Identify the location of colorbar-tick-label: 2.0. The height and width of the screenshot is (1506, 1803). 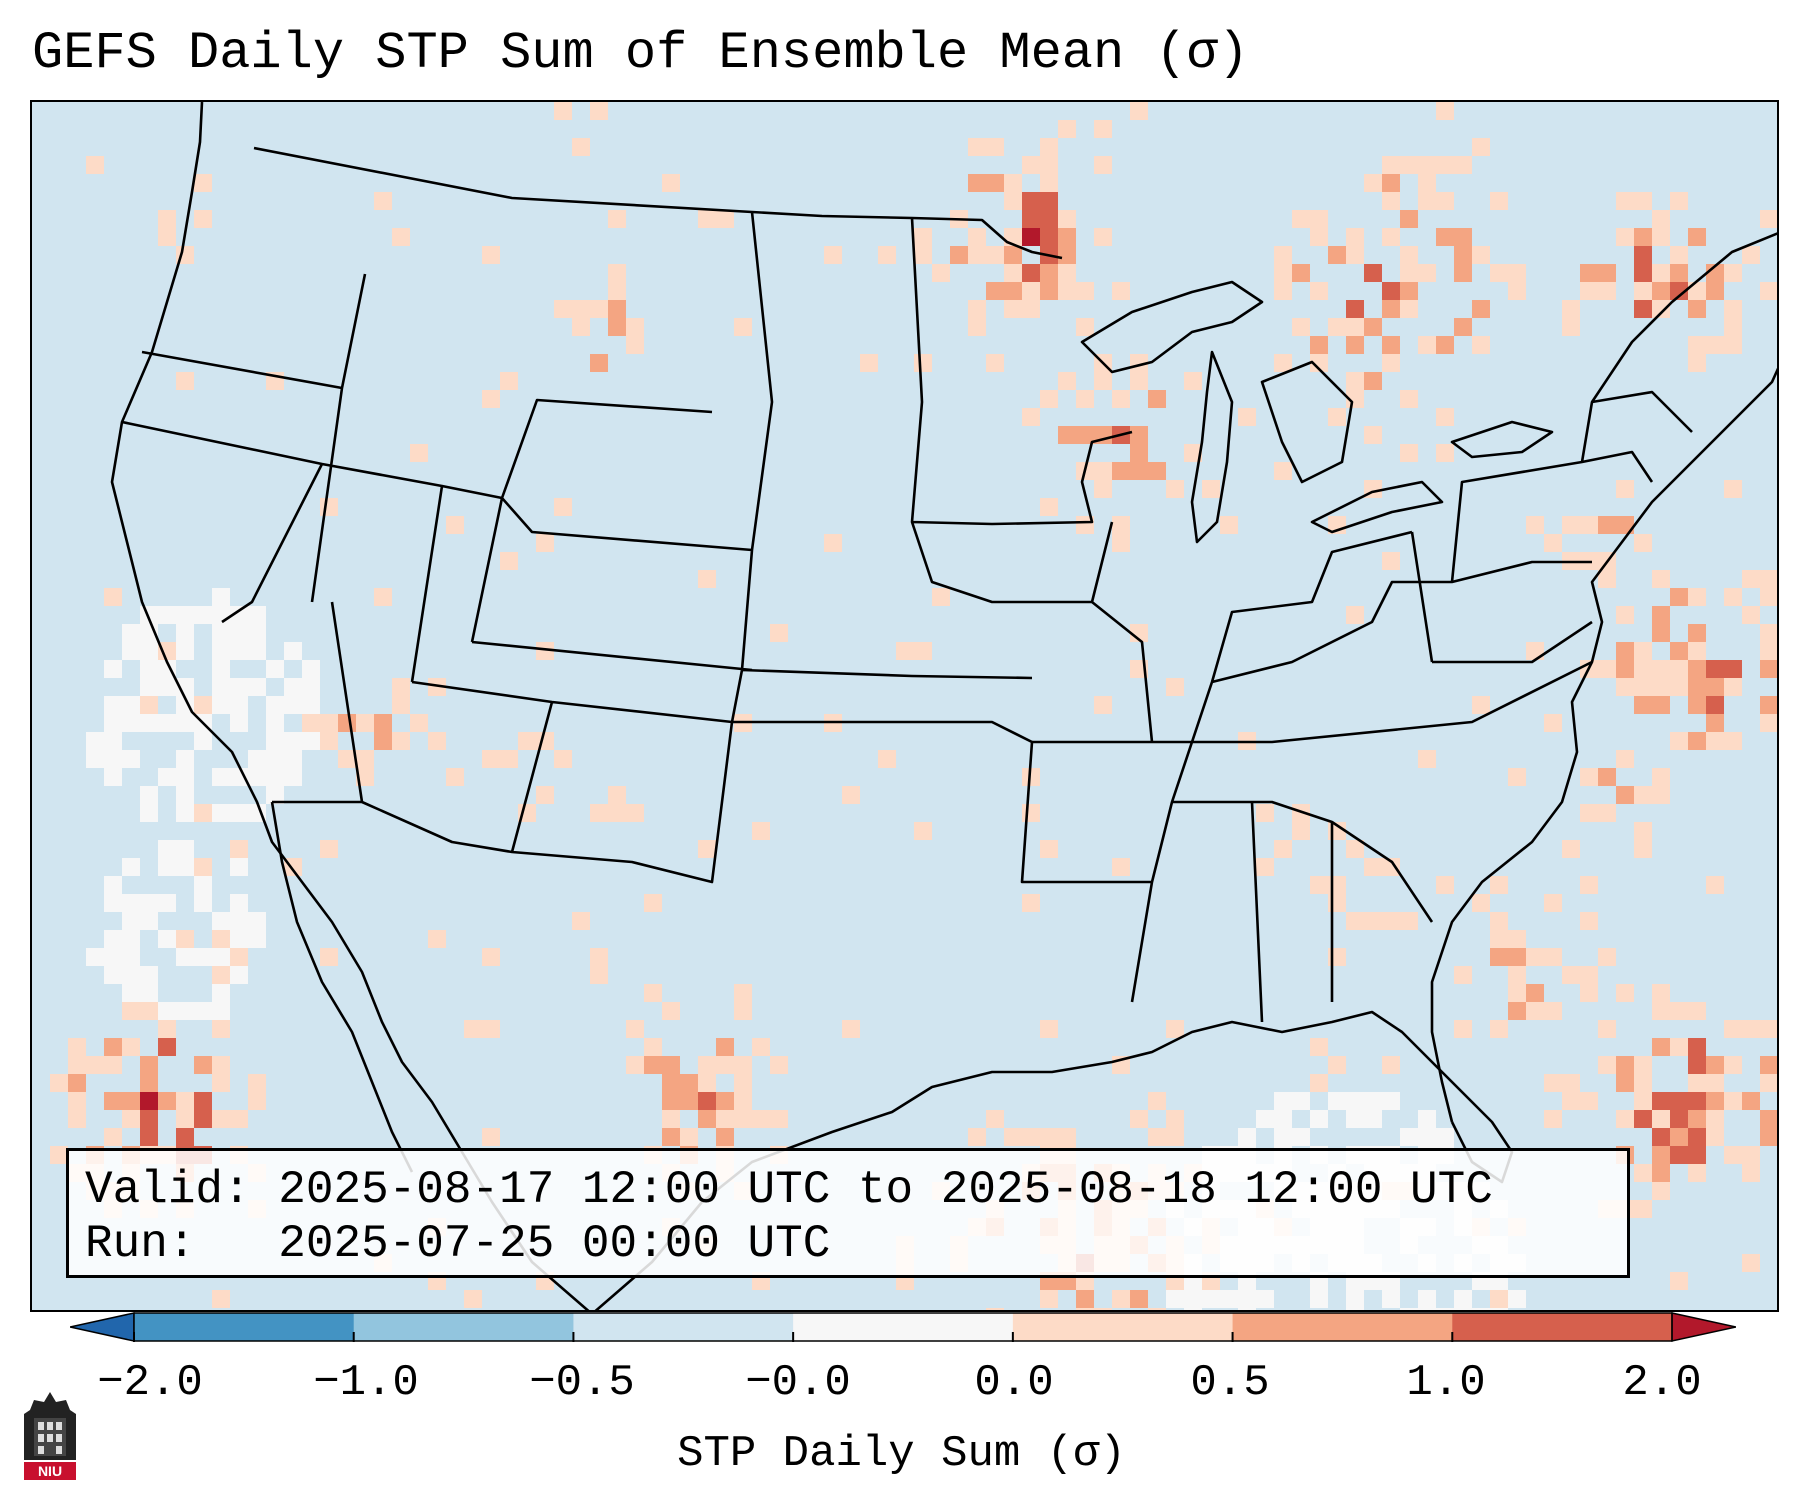
(1662, 1383).